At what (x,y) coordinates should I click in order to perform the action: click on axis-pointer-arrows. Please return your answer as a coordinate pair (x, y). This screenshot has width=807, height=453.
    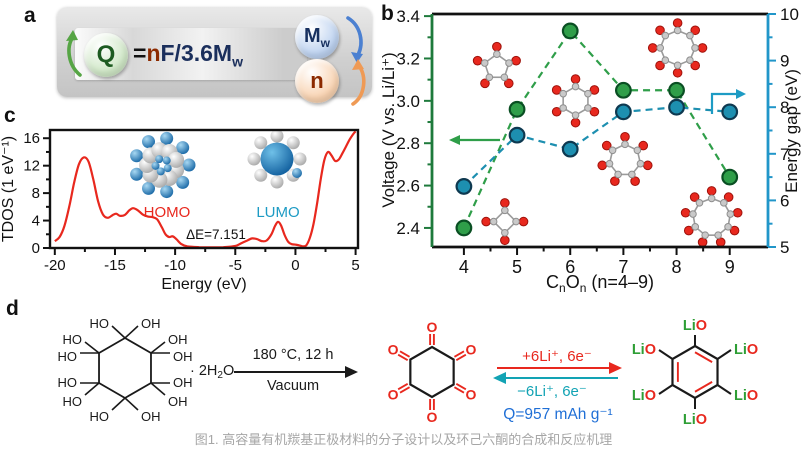
    Looking at the image, I should click on (597, 117).